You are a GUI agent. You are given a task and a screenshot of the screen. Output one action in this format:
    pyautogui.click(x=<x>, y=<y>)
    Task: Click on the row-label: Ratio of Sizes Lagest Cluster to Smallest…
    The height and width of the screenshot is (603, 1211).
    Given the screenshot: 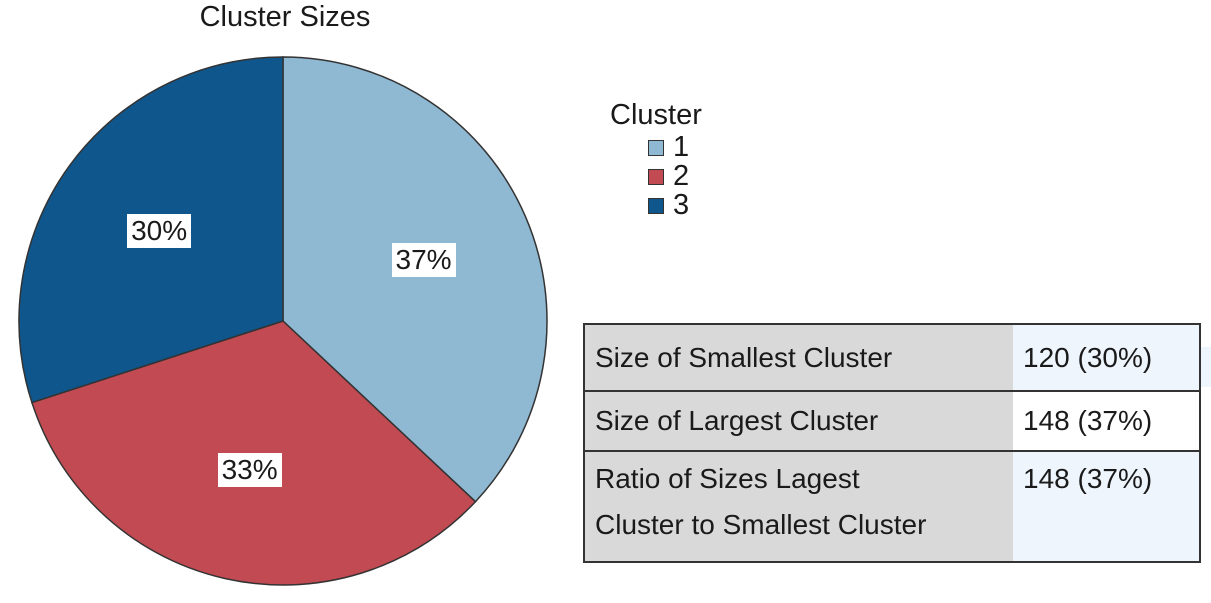 What is the action you would take?
    pyautogui.click(x=798, y=506)
    